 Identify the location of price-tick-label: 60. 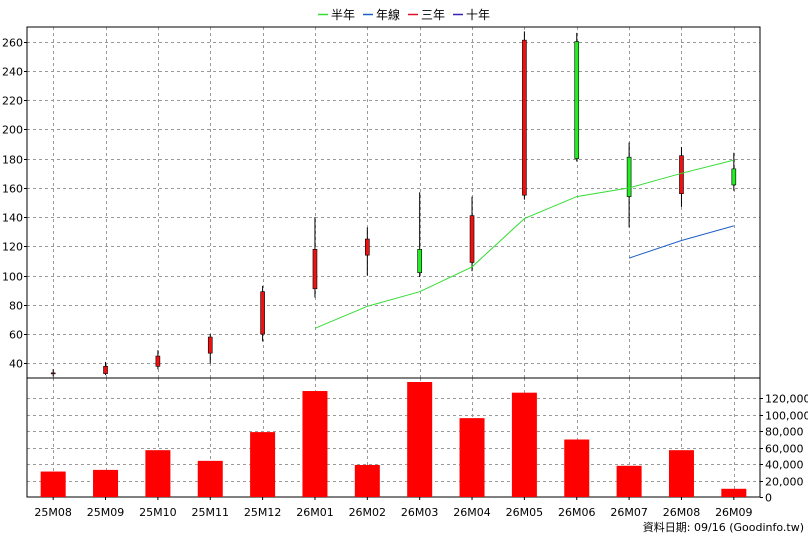
(16, 335).